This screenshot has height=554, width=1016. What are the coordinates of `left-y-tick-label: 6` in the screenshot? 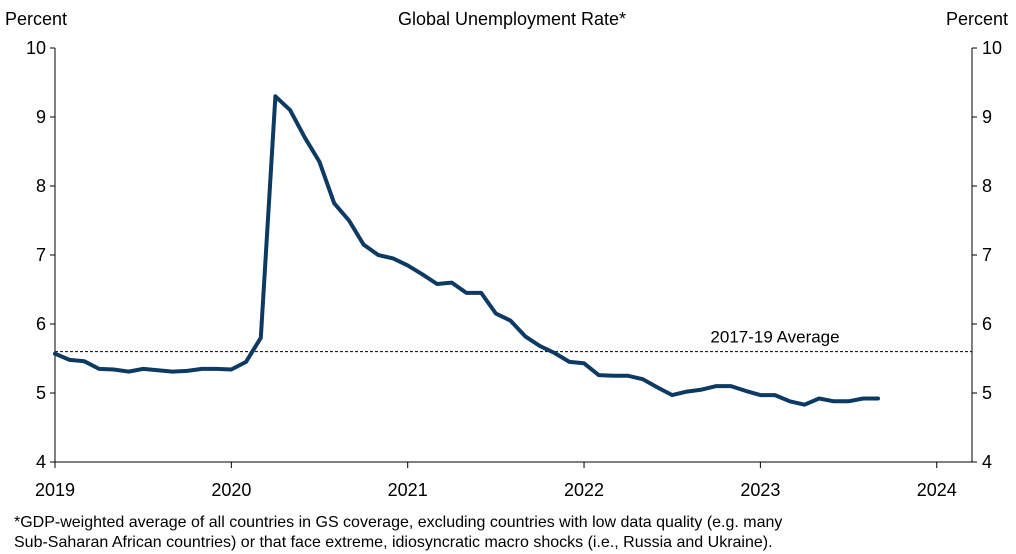 It's located at (41, 324).